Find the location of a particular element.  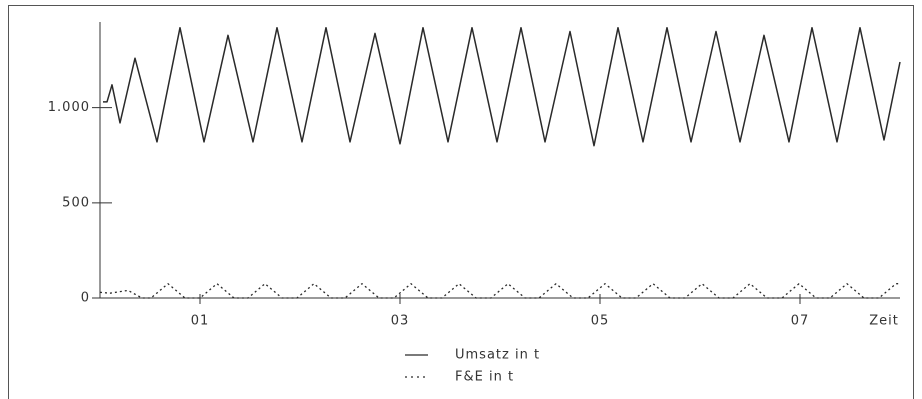

legend-label: Umsatz in t is located at coordinates (497, 355).